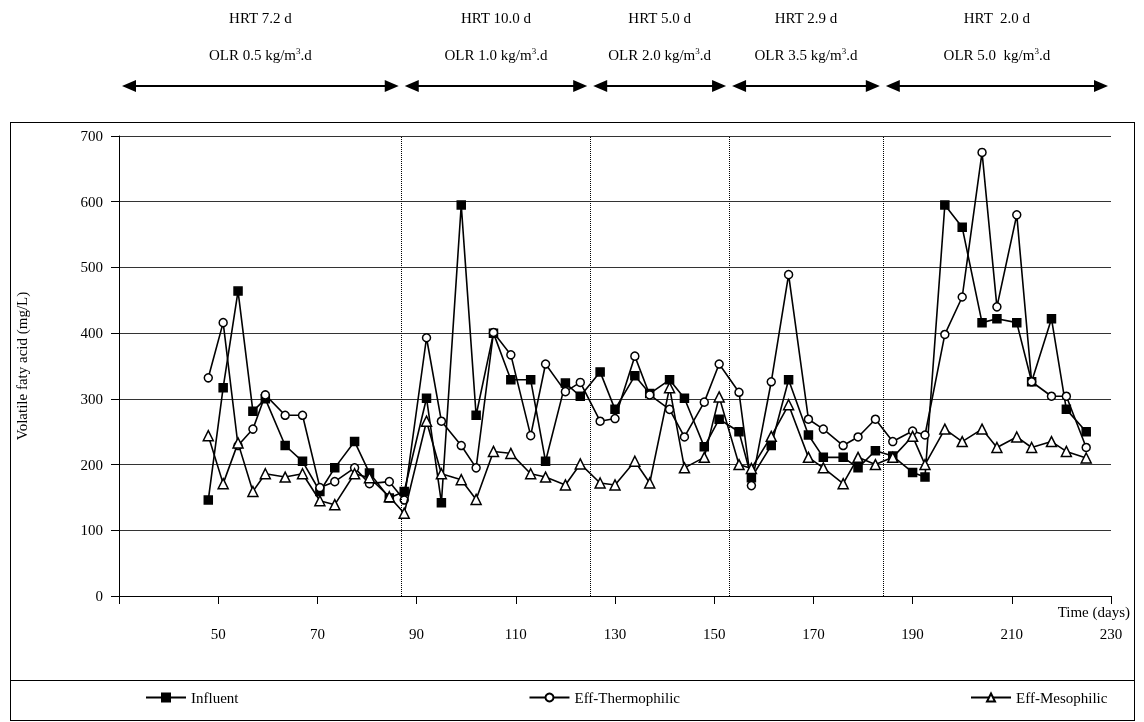 The height and width of the screenshot is (722, 1144). Describe the element at coordinates (813, 633) in the screenshot. I see `x-tick-label: 170` at that location.